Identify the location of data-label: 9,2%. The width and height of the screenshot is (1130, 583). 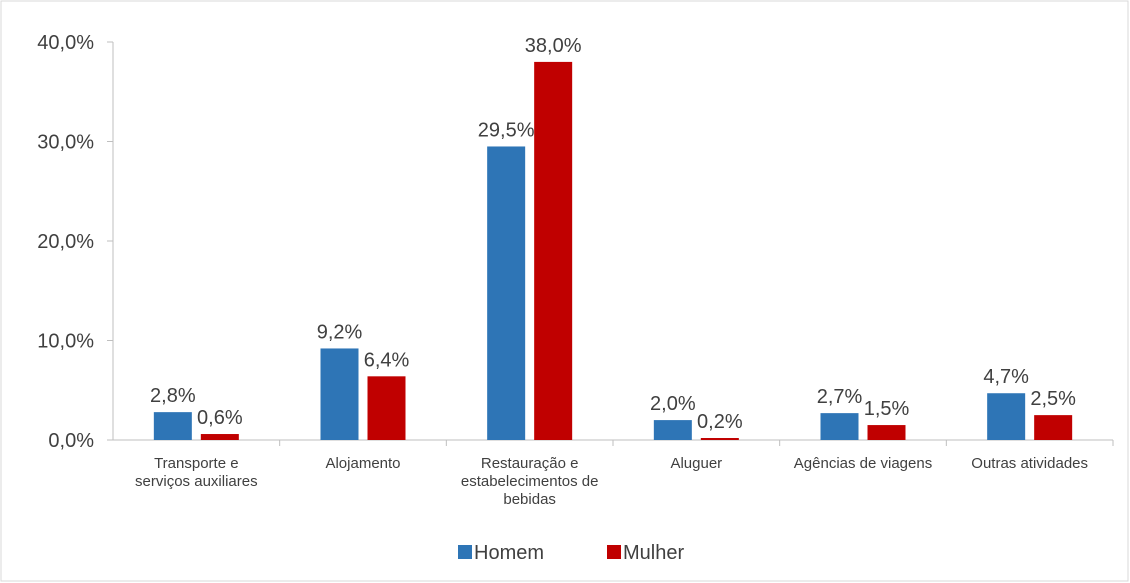
(340, 332).